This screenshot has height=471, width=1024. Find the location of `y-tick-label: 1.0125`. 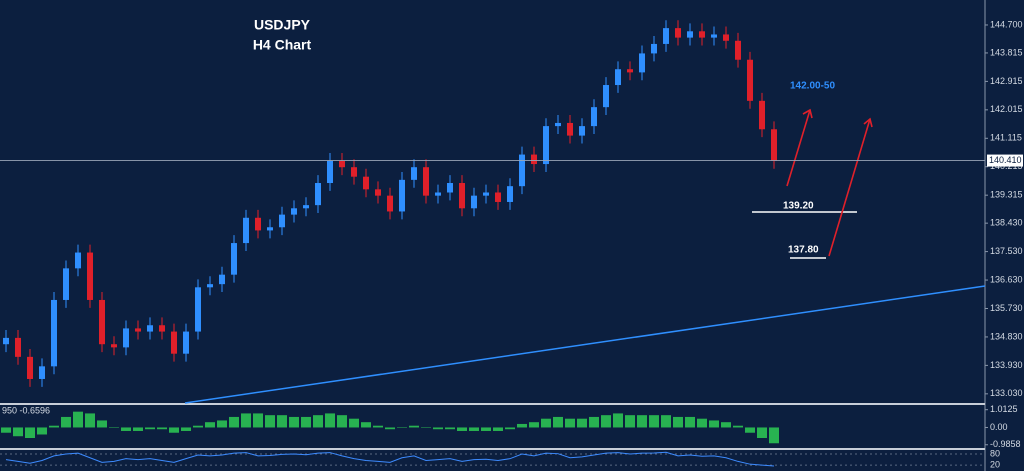

y-tick-label: 1.0125 is located at coordinates (1004, 409).